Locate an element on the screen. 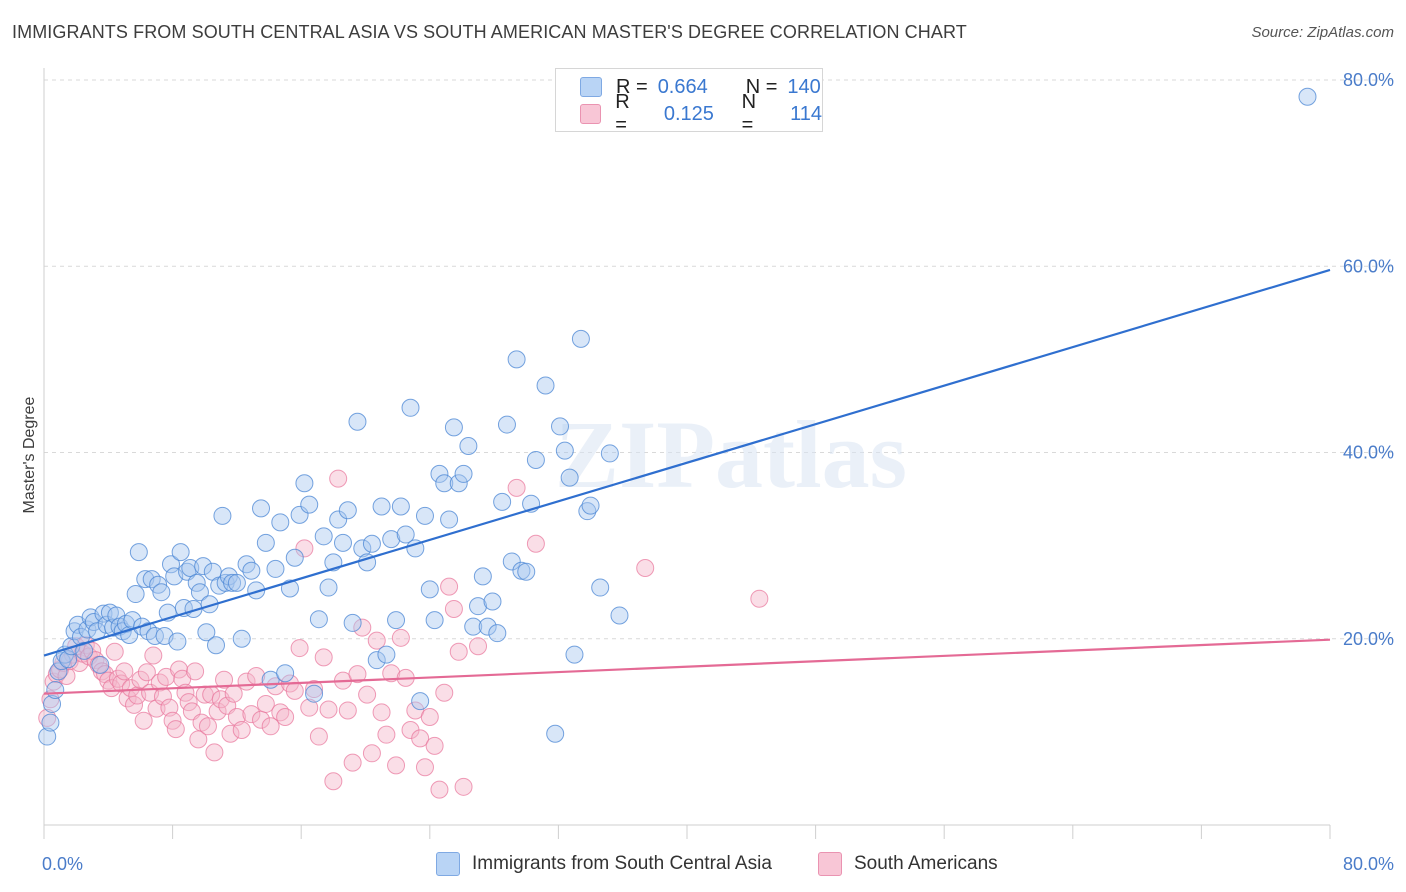 Image resolution: width=1406 pixels, height=892 pixels. legend-n-label: N = is located at coordinates (761, 86).